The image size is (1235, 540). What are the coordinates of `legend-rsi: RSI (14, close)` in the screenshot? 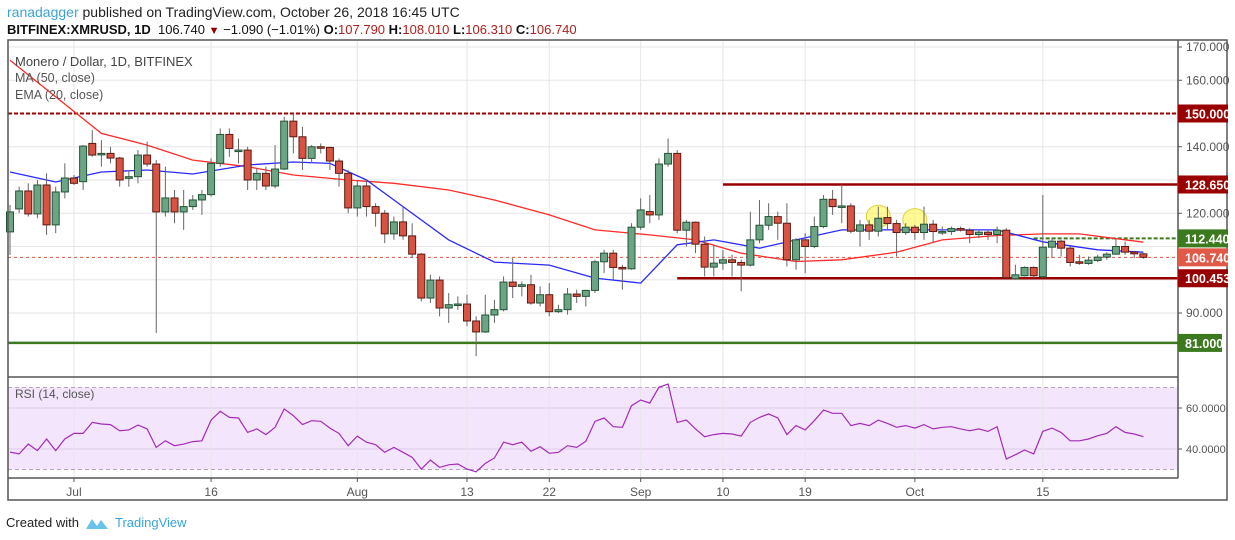 It's located at (55, 394).